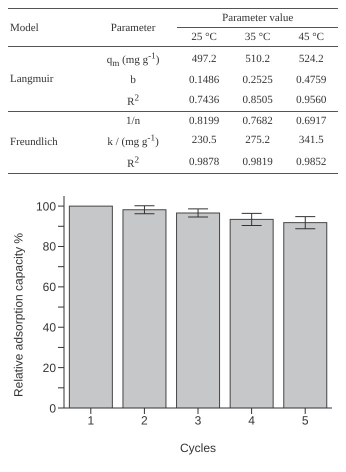 This screenshot has height=472, width=346. Describe the element at coordinates (204, 100) in the screenshot. I see `text: 0.7436` at that location.